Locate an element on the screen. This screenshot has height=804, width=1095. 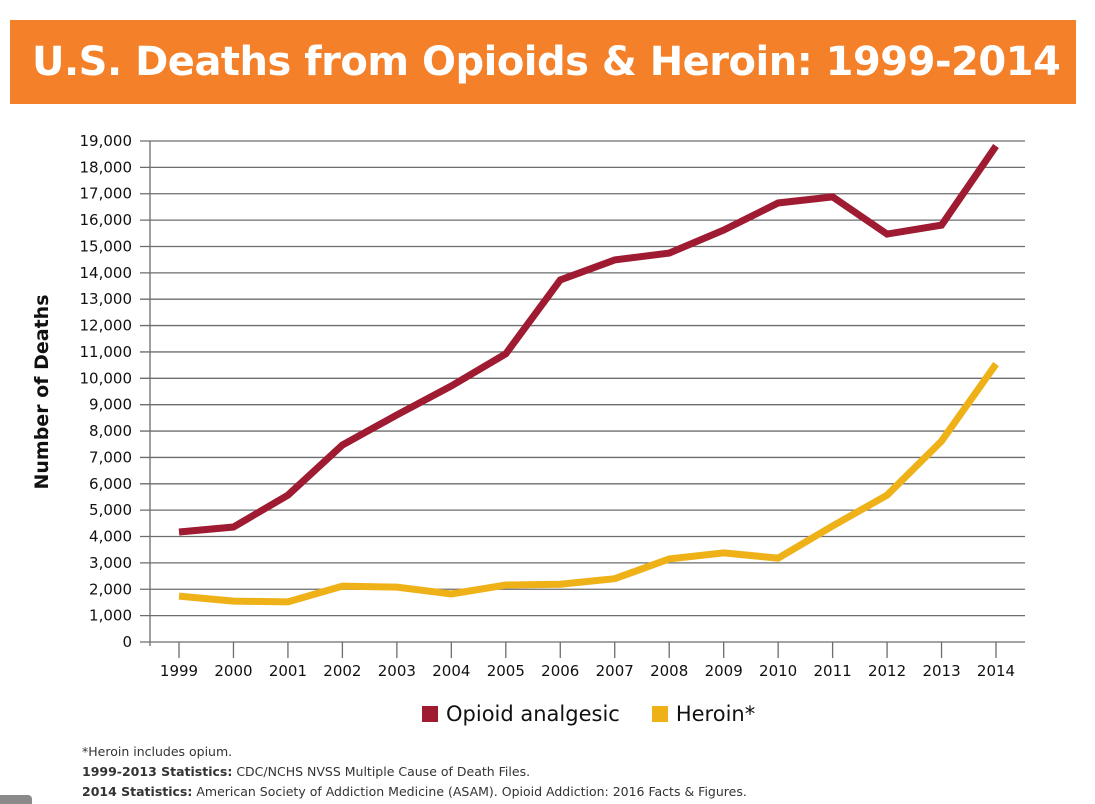
y-tick-label: 18,000 is located at coordinates (106, 167).